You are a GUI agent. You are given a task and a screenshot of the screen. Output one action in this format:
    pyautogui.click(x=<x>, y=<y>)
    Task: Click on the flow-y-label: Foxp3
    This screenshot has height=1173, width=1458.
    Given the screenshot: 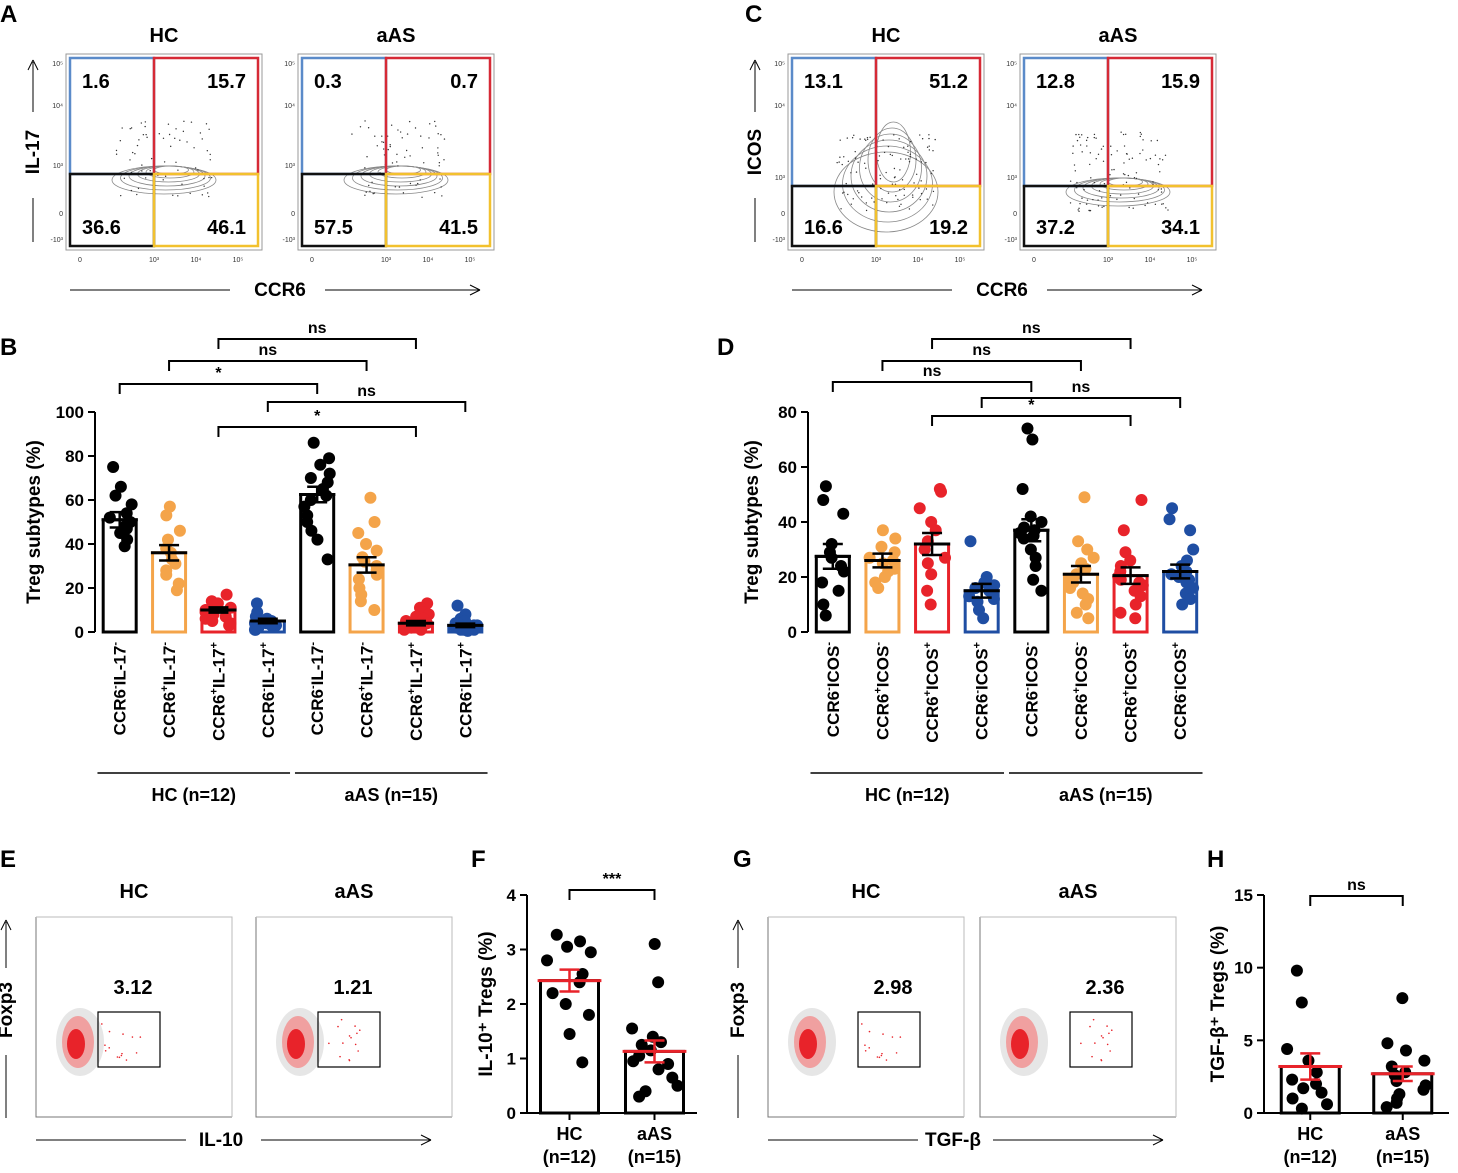 What is the action you would take?
    pyautogui.click(x=8, y=1010)
    